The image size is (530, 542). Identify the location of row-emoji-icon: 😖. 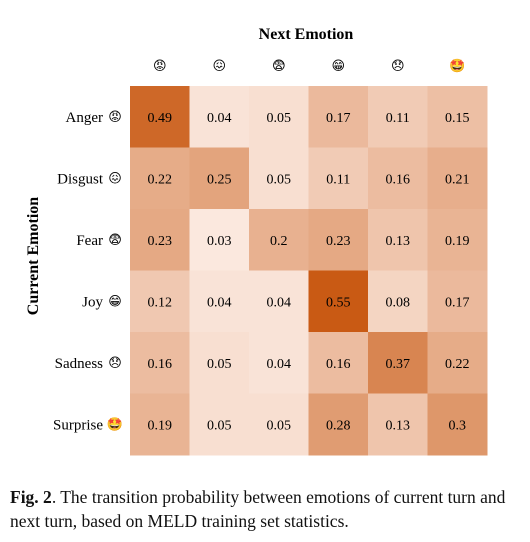
(115, 178).